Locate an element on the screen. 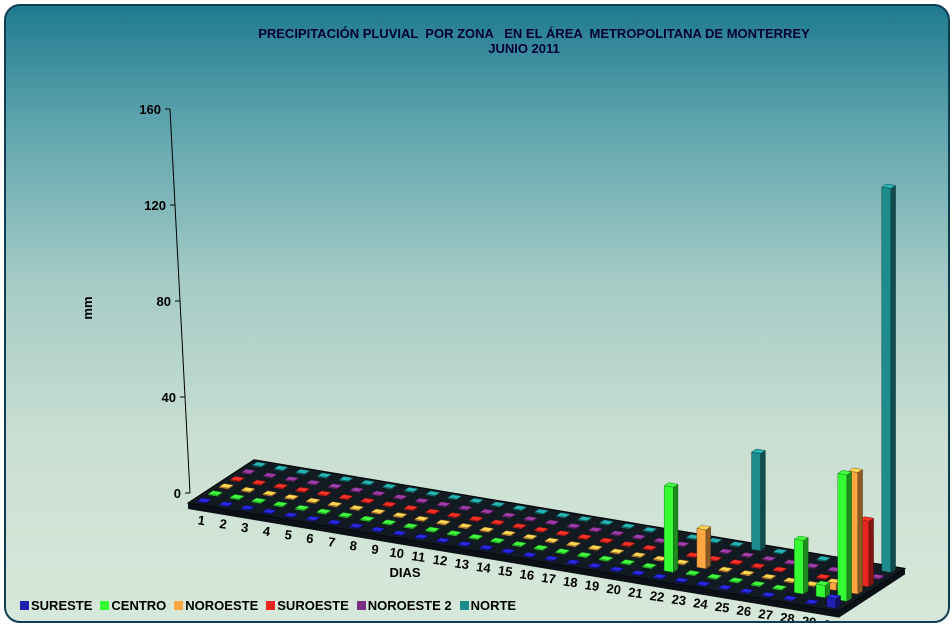  chart-subtitle: JUNIO 2011 is located at coordinates (524, 48).